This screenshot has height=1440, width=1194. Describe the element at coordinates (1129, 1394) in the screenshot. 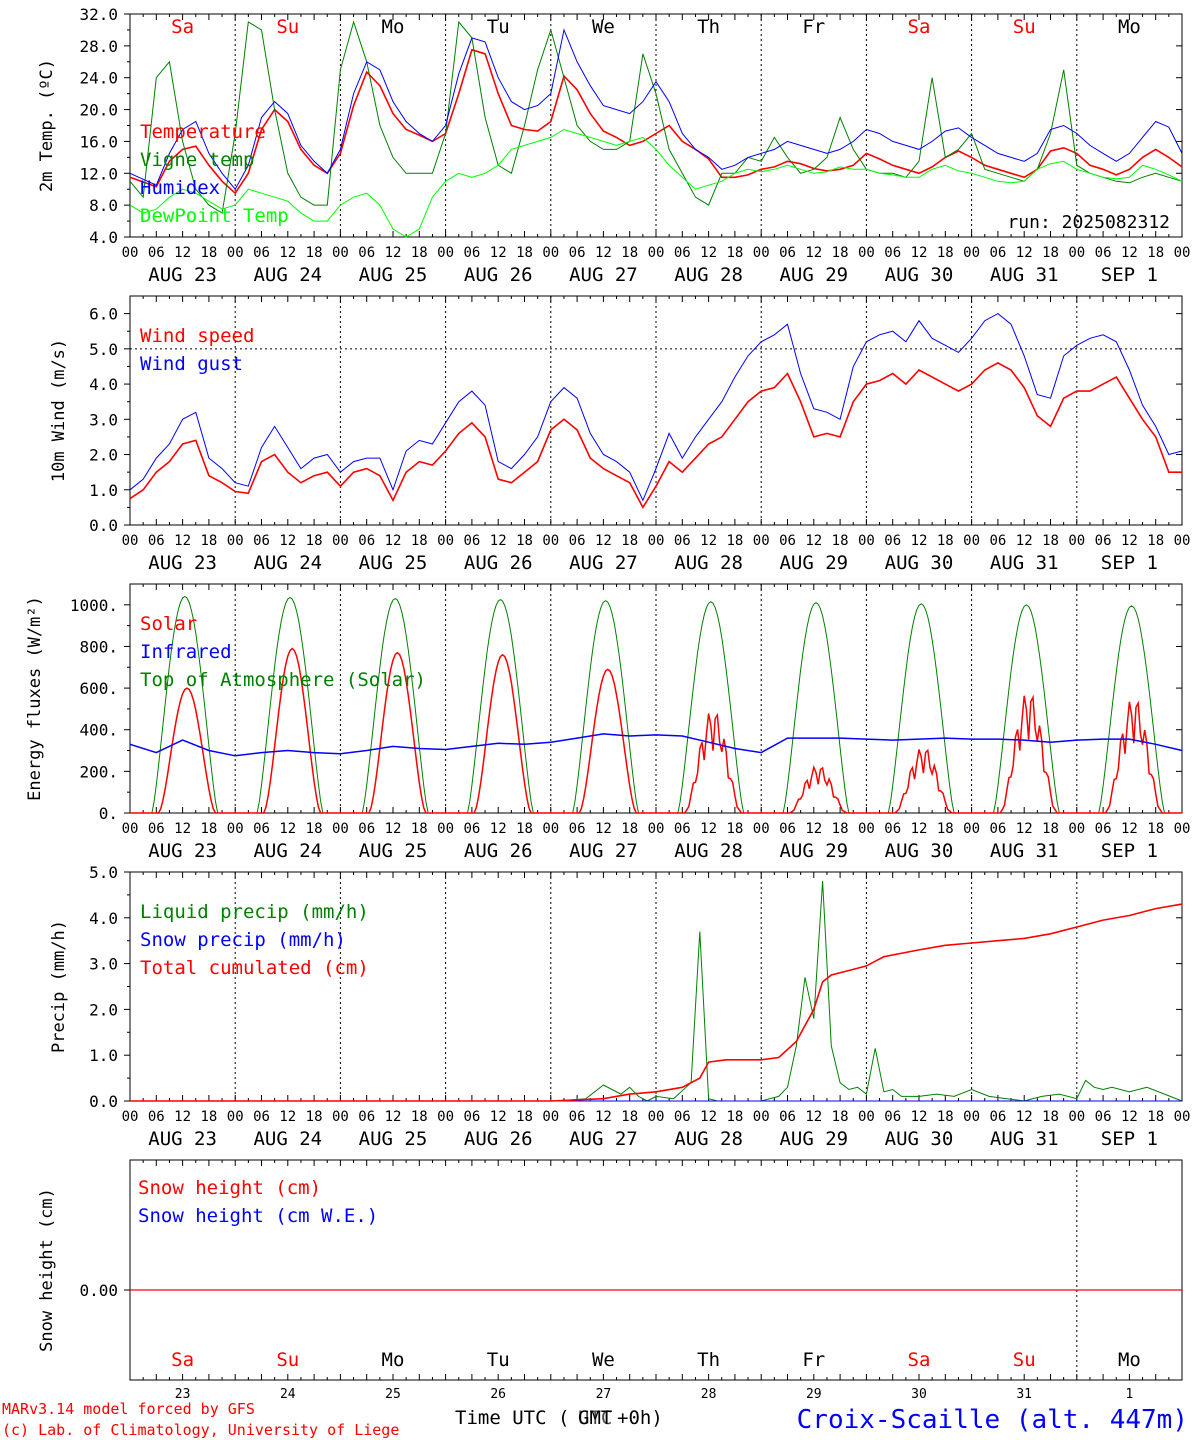

I see `day-number-label: 1` at that location.